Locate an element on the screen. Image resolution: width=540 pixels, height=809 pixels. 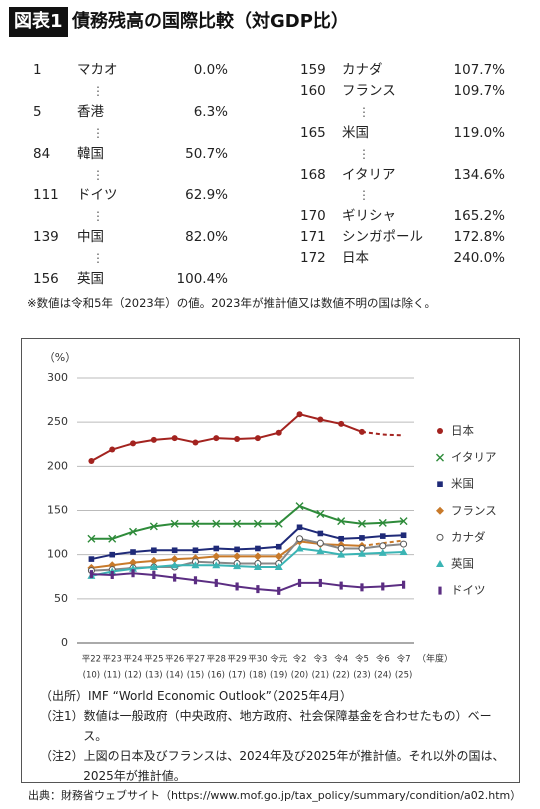
x-tick-sublabel: (15) is located at coordinates (195, 676).